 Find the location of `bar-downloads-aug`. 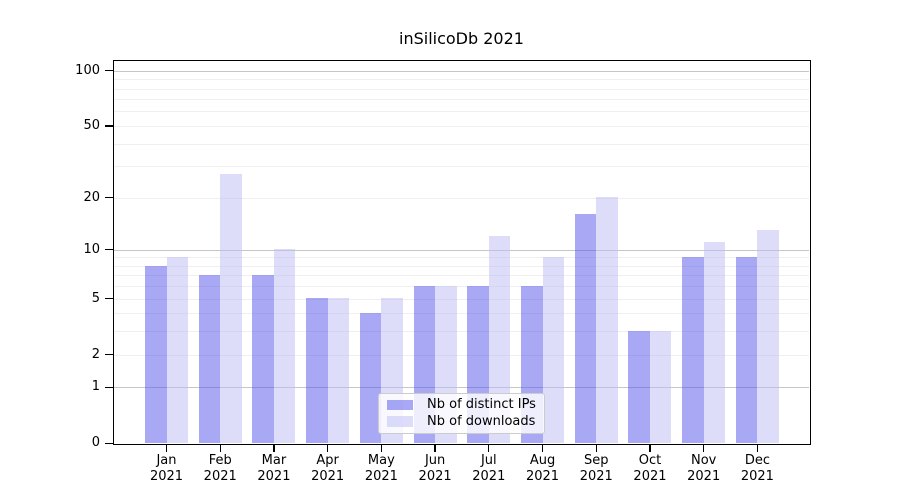

bar-downloads-aug is located at coordinates (553, 350).